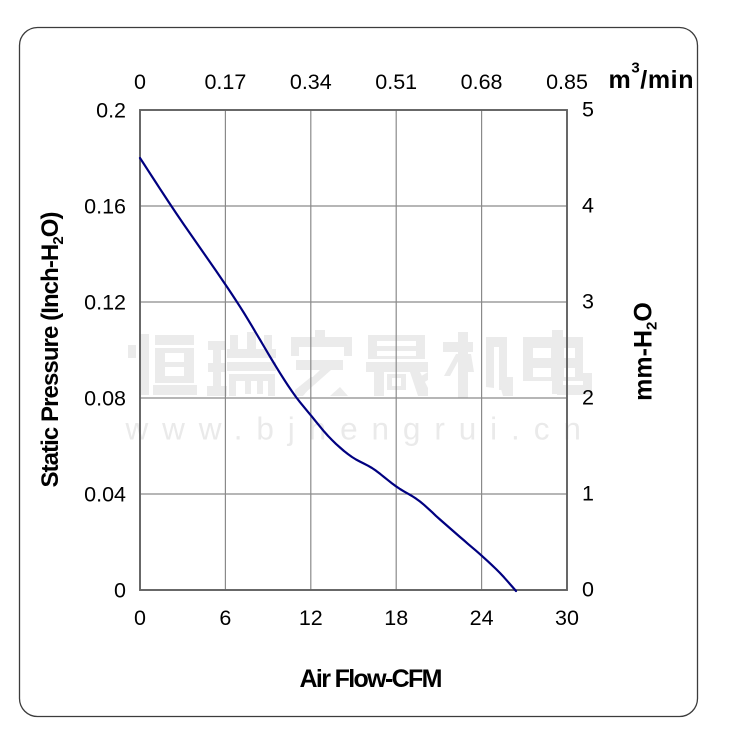 Image resolution: width=750 pixels, height=742 pixels. Describe the element at coordinates (396, 82) in the screenshot. I see `svg-text: 0.51` at that location.